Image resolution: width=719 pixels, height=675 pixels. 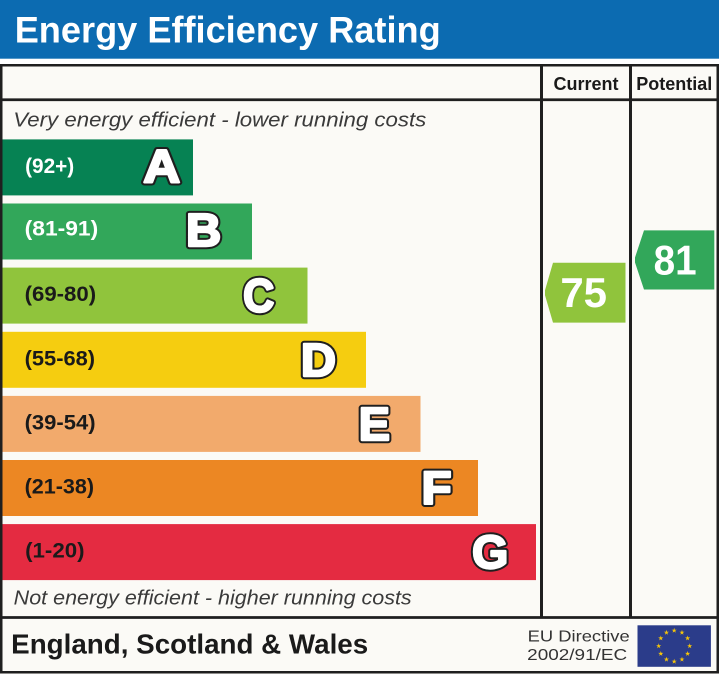 I want to click on svg-text: Current, so click(x=585, y=84).